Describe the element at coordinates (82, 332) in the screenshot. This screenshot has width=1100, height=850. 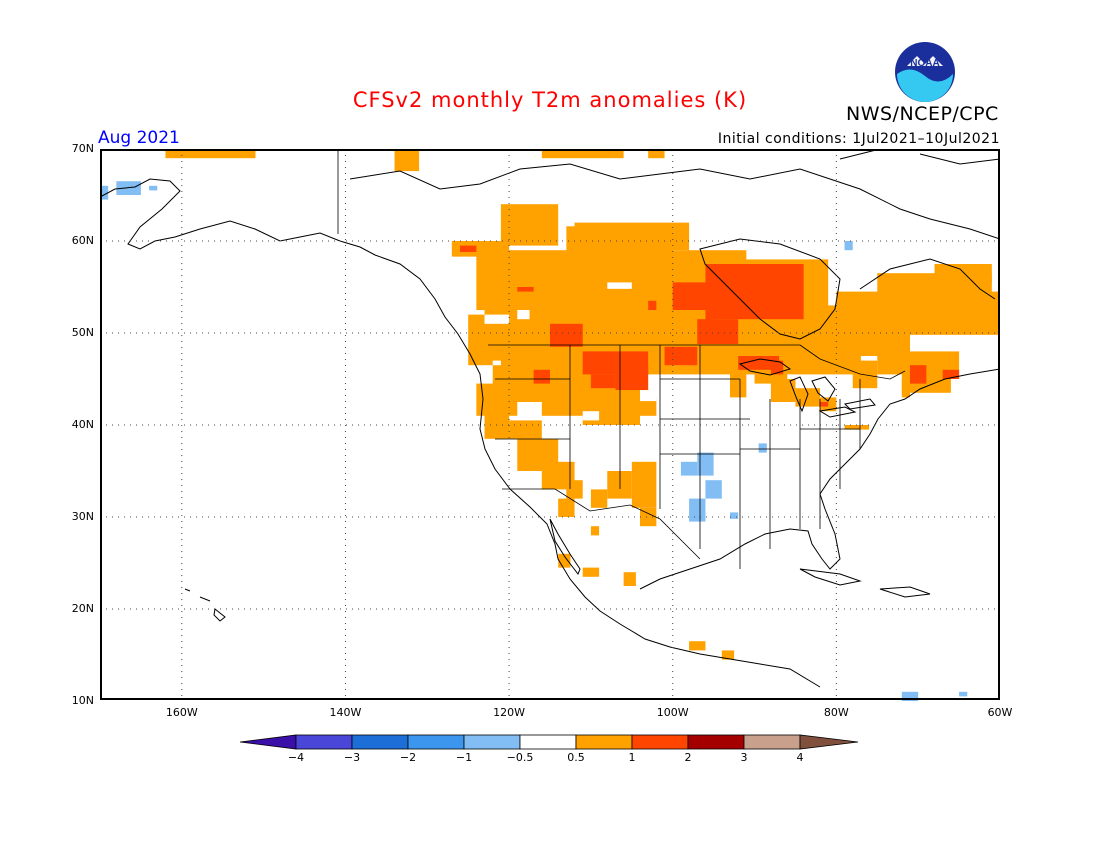
I see `latitude-label: 50N` at that location.